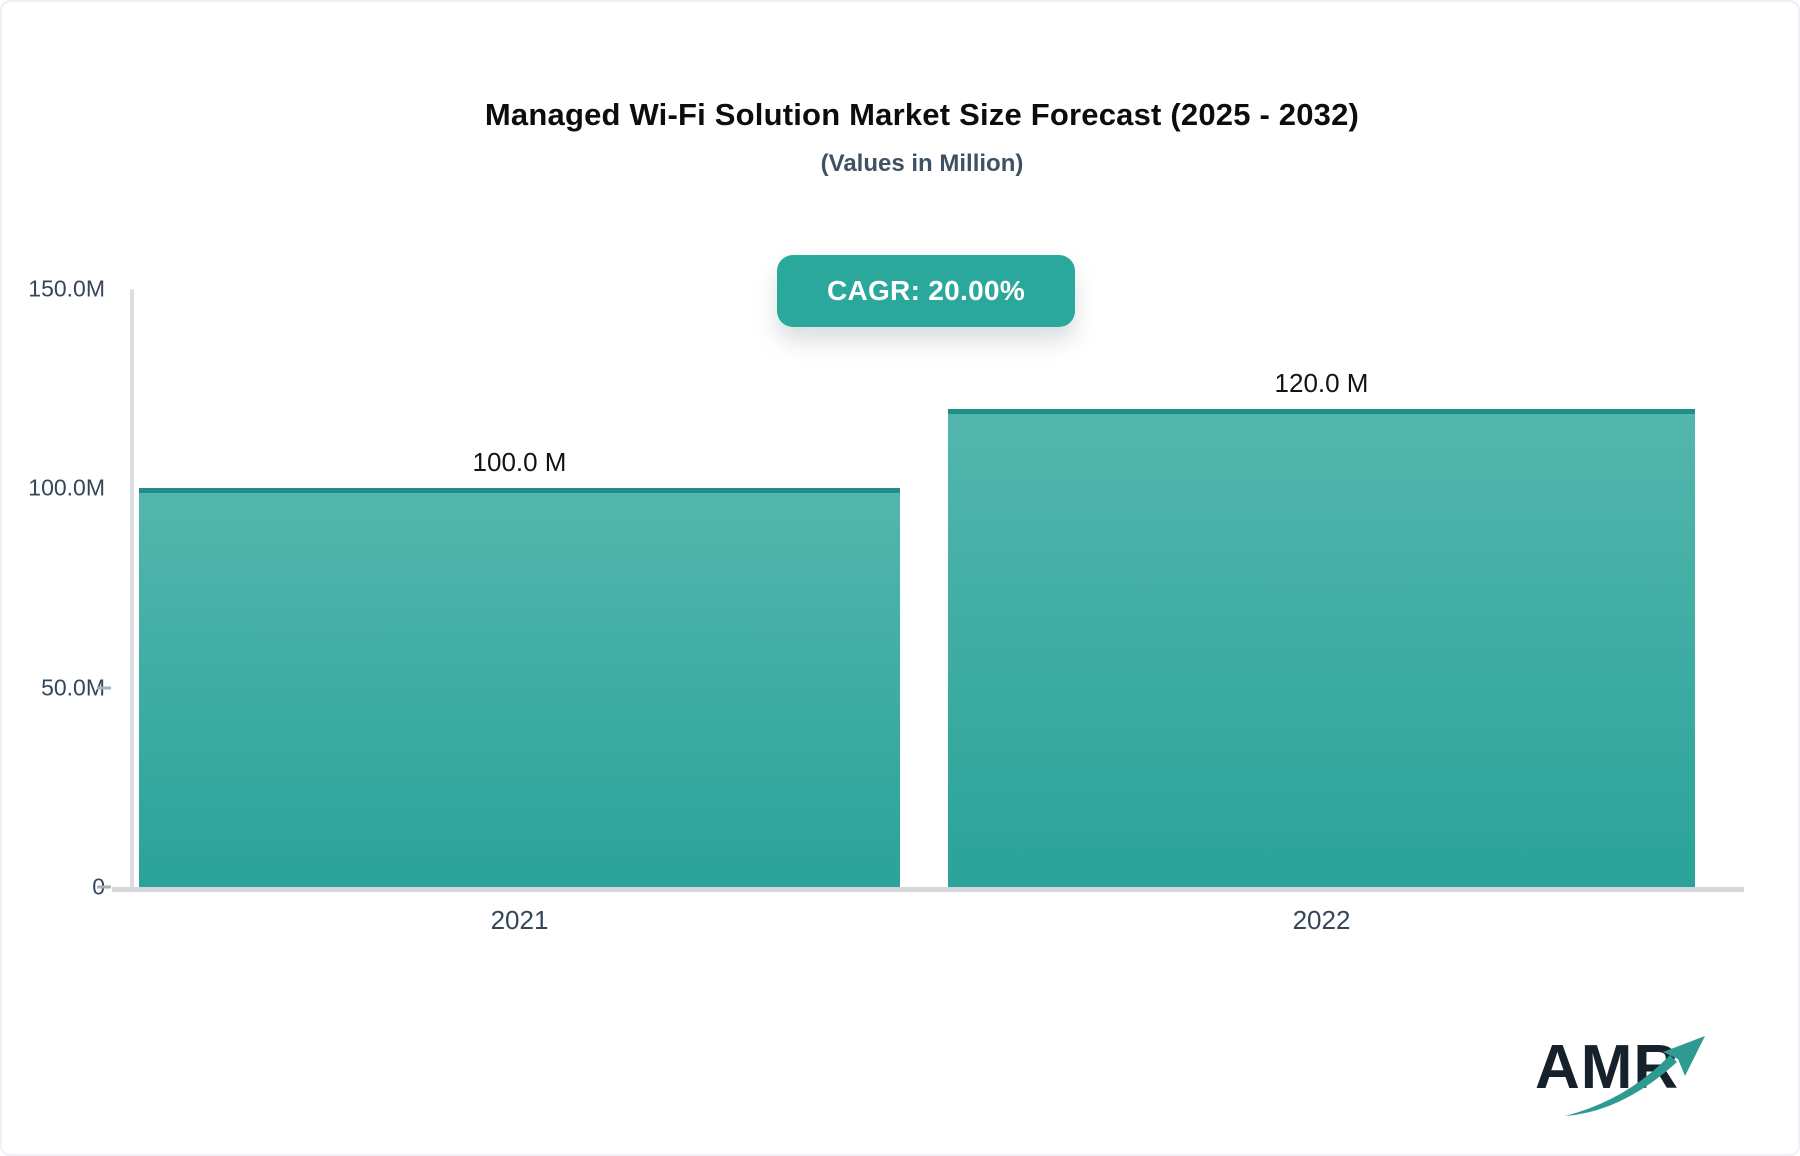 This screenshot has height=1156, width=1800. I want to click on y-tick-label: 0, so click(60, 887).